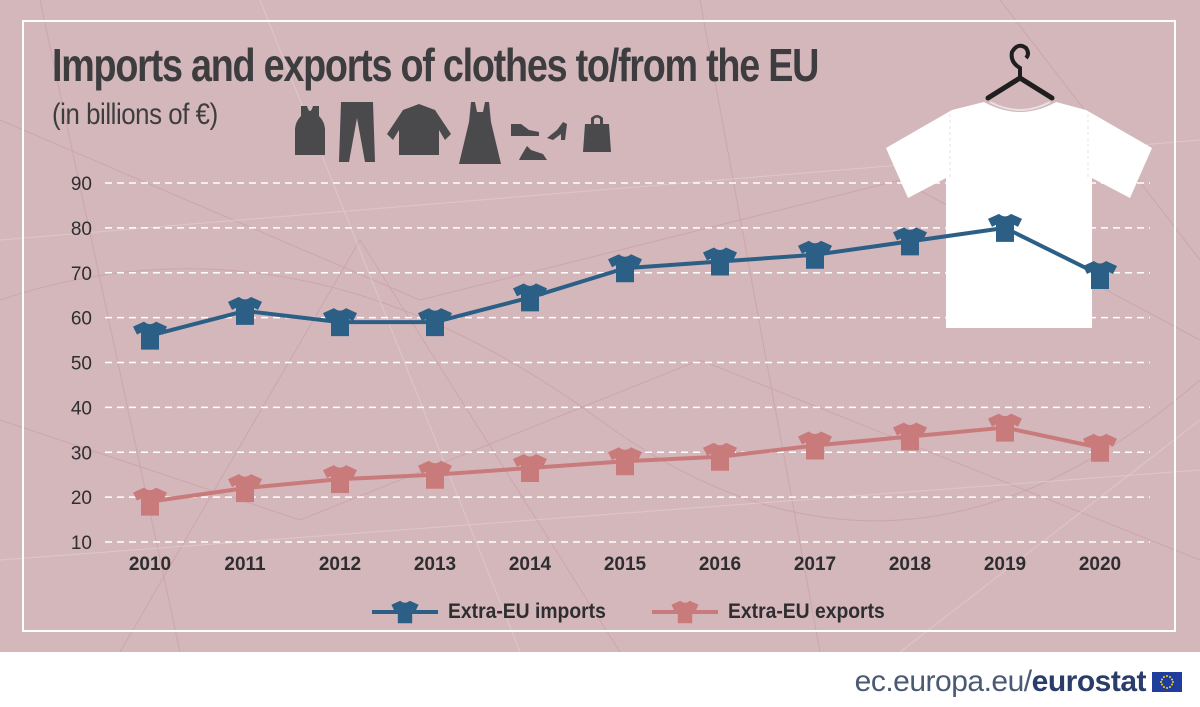  What do you see at coordinates (815, 254) in the screenshot?
I see `data-point-imports-2017` at bounding box center [815, 254].